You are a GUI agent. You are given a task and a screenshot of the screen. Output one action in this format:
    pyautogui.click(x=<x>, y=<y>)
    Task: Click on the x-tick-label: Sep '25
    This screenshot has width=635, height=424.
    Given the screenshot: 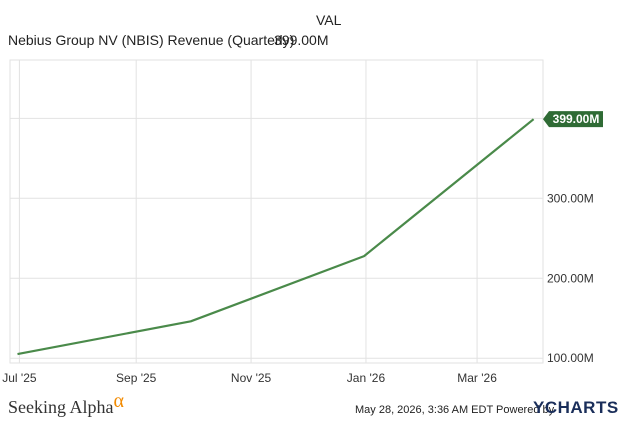 What is the action you would take?
    pyautogui.click(x=136, y=378)
    